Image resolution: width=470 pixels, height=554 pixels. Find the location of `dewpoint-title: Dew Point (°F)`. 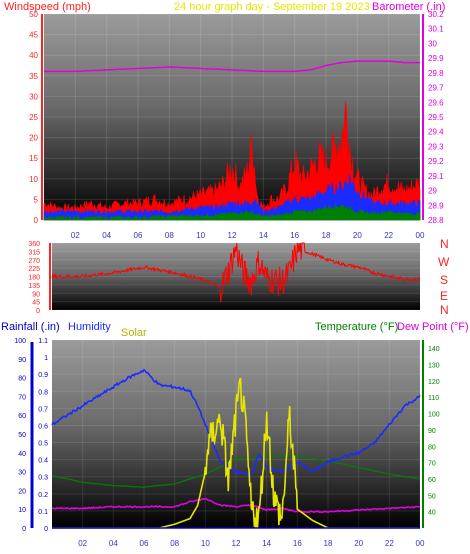

dewpoint-title: Dew Point (°F) is located at coordinates (433, 327).